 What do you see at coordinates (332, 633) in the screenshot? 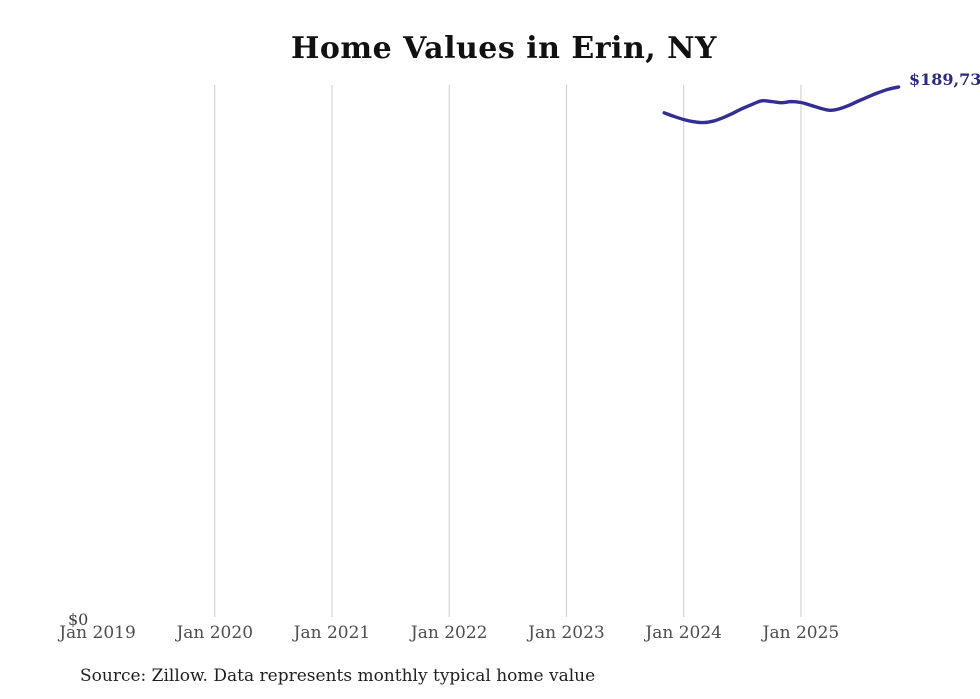
I see `x-axis-tick-label: Jan 2021` at bounding box center [332, 633].